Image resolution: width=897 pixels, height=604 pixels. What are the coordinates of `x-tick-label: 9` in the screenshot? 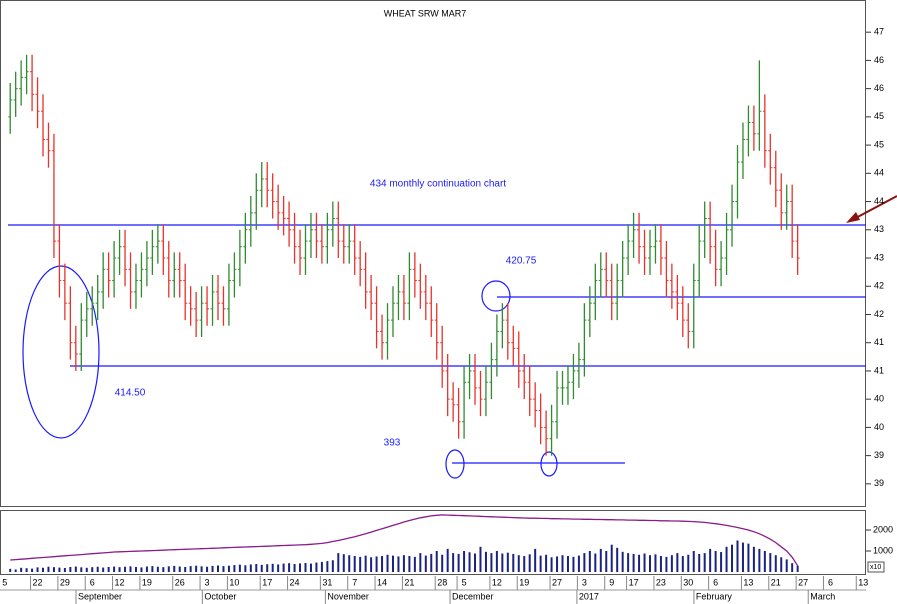 It's located at (611, 582).